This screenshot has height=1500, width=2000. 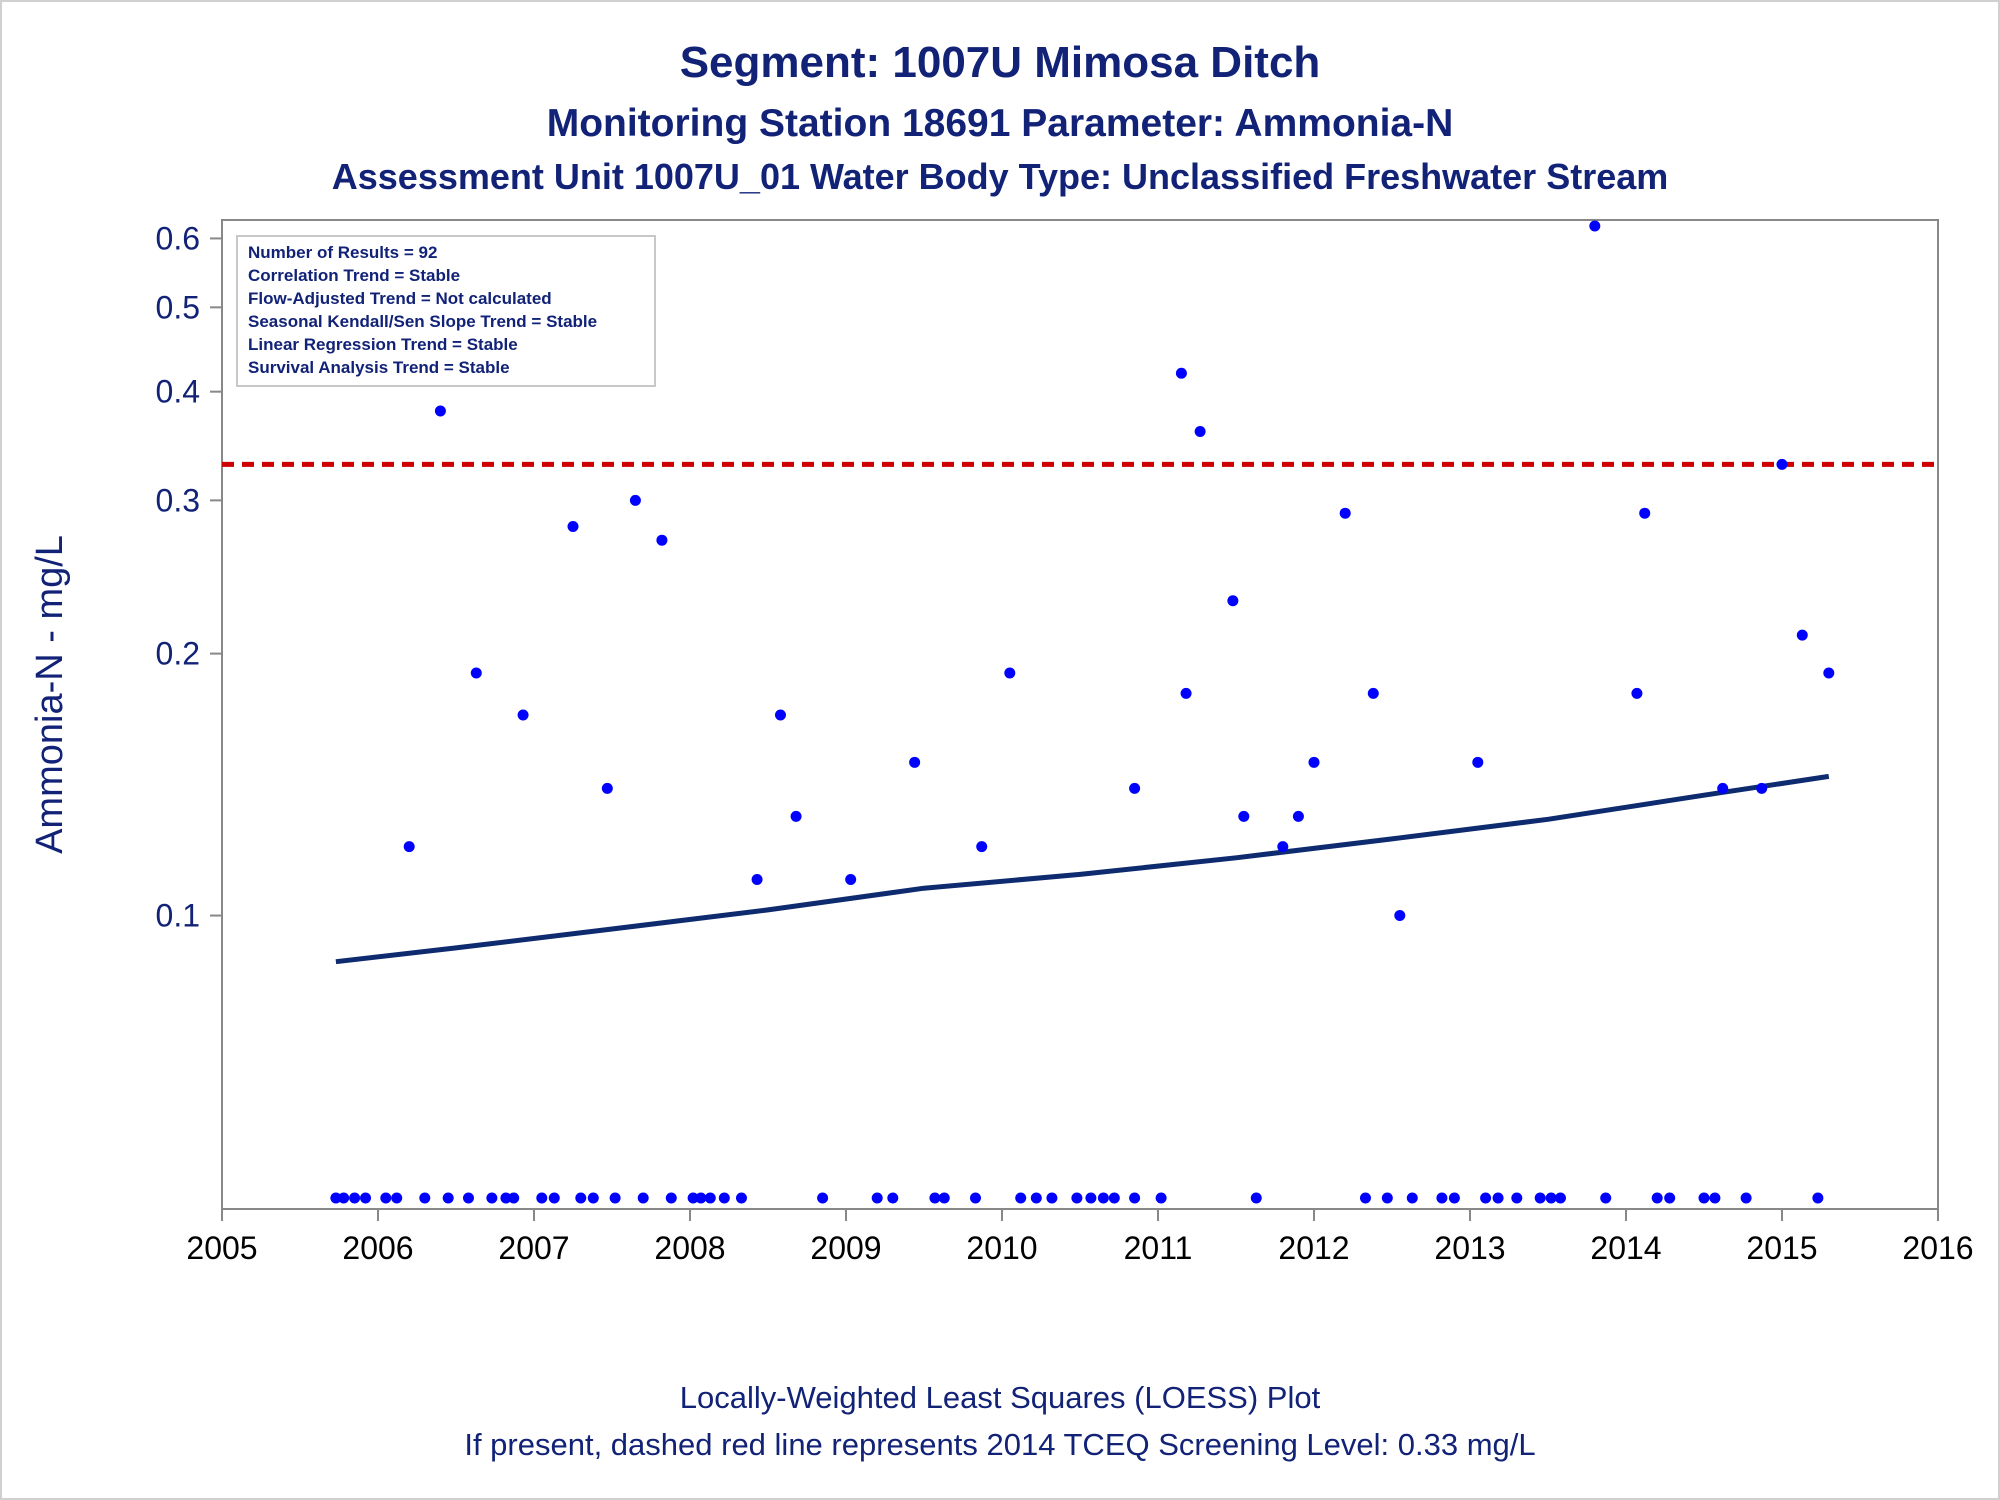 I want to click on y-axis: 0.1 0.2 0.3 0.4 0.5 0.6, so click(x=189, y=577).